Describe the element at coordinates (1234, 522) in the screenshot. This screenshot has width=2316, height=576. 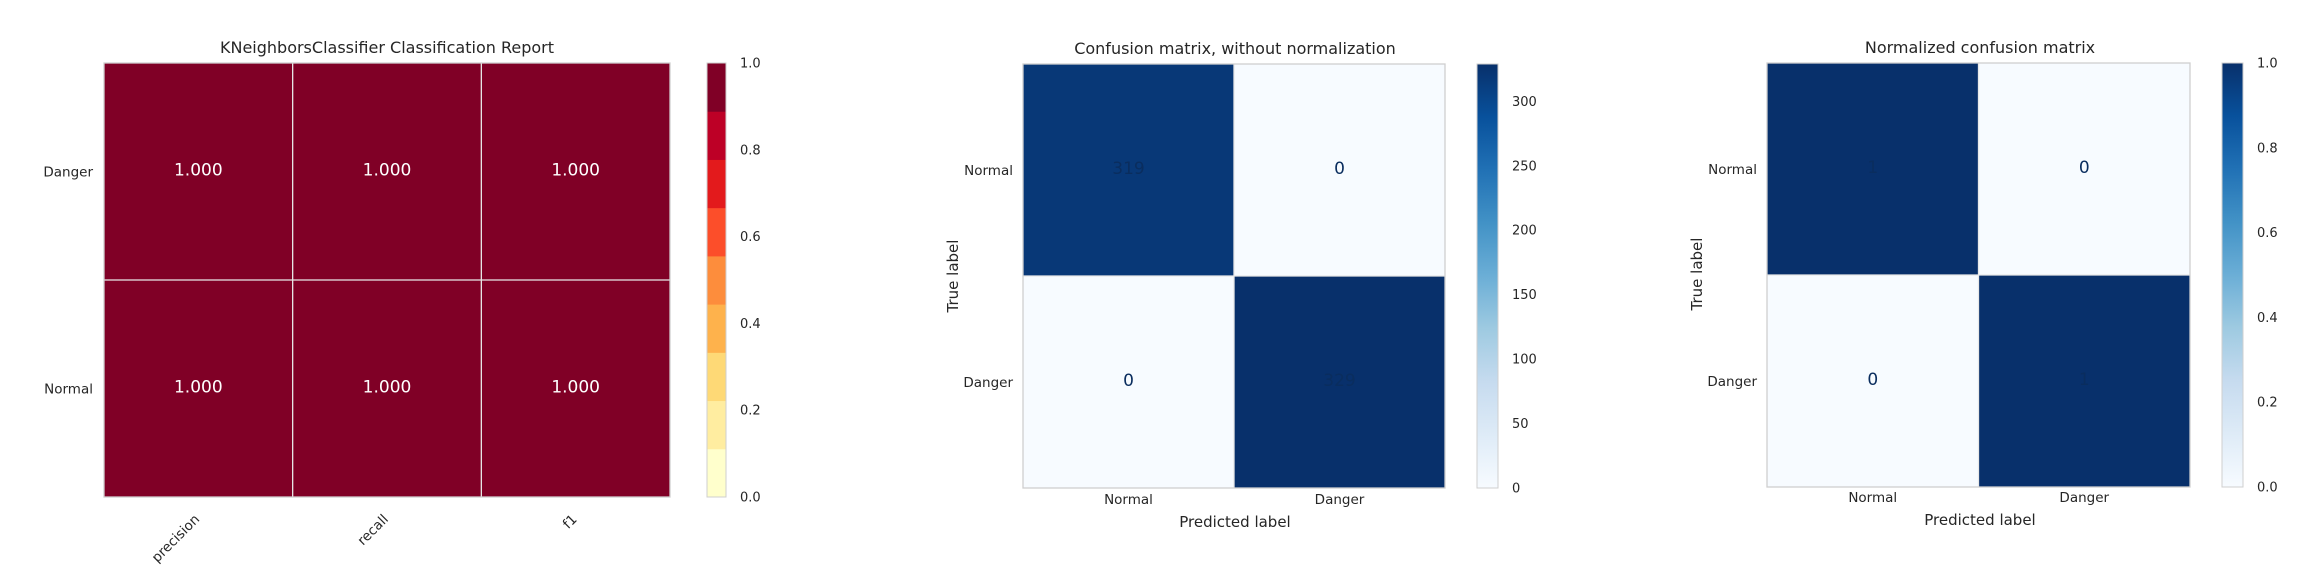
I see `cm-xlabel: Predicted label` at that location.